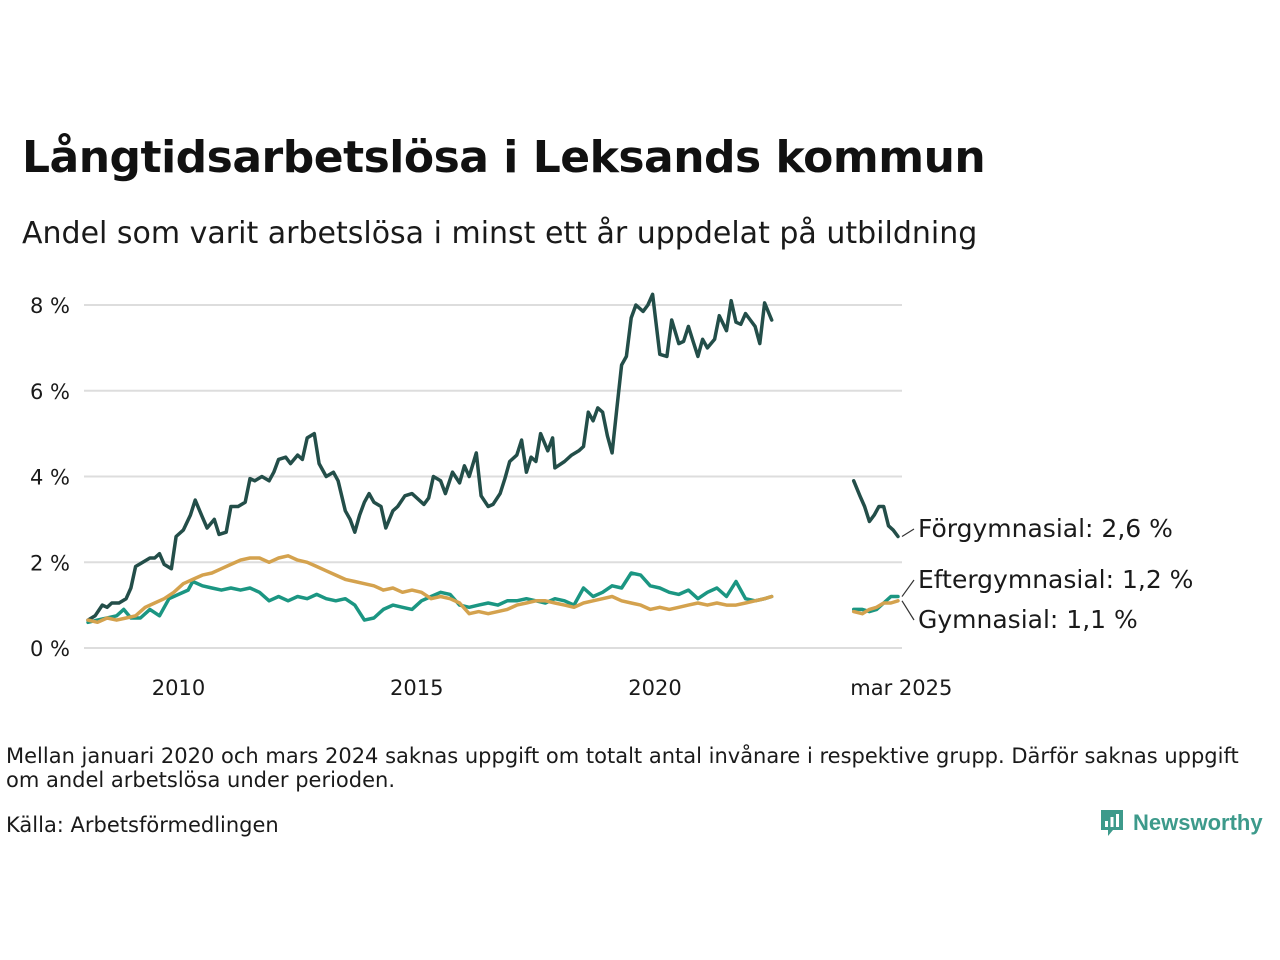  I want to click on x-axis-ticks: 2010 2015 2020 mar 2025, so click(552, 688).